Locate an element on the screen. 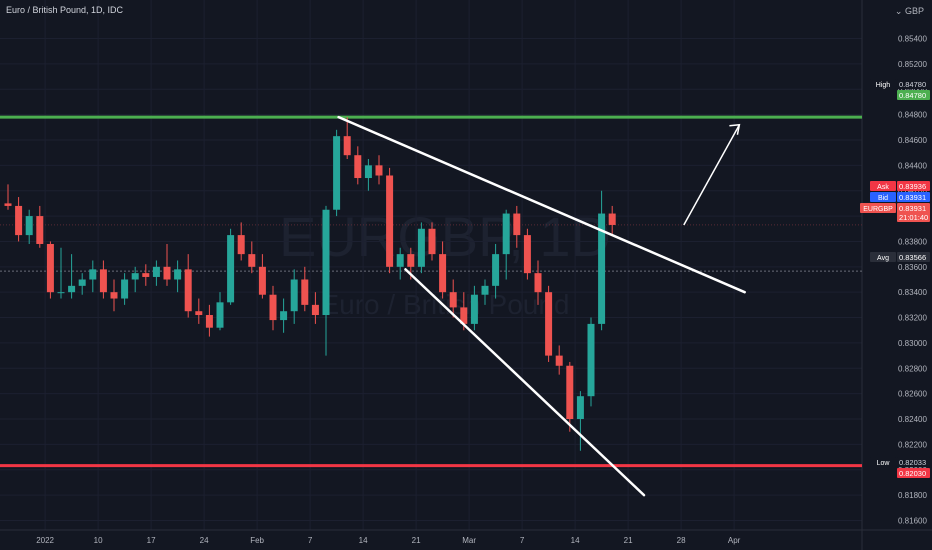 The height and width of the screenshot is (550, 932). price-tick-label: 0.82800 is located at coordinates (912, 368).